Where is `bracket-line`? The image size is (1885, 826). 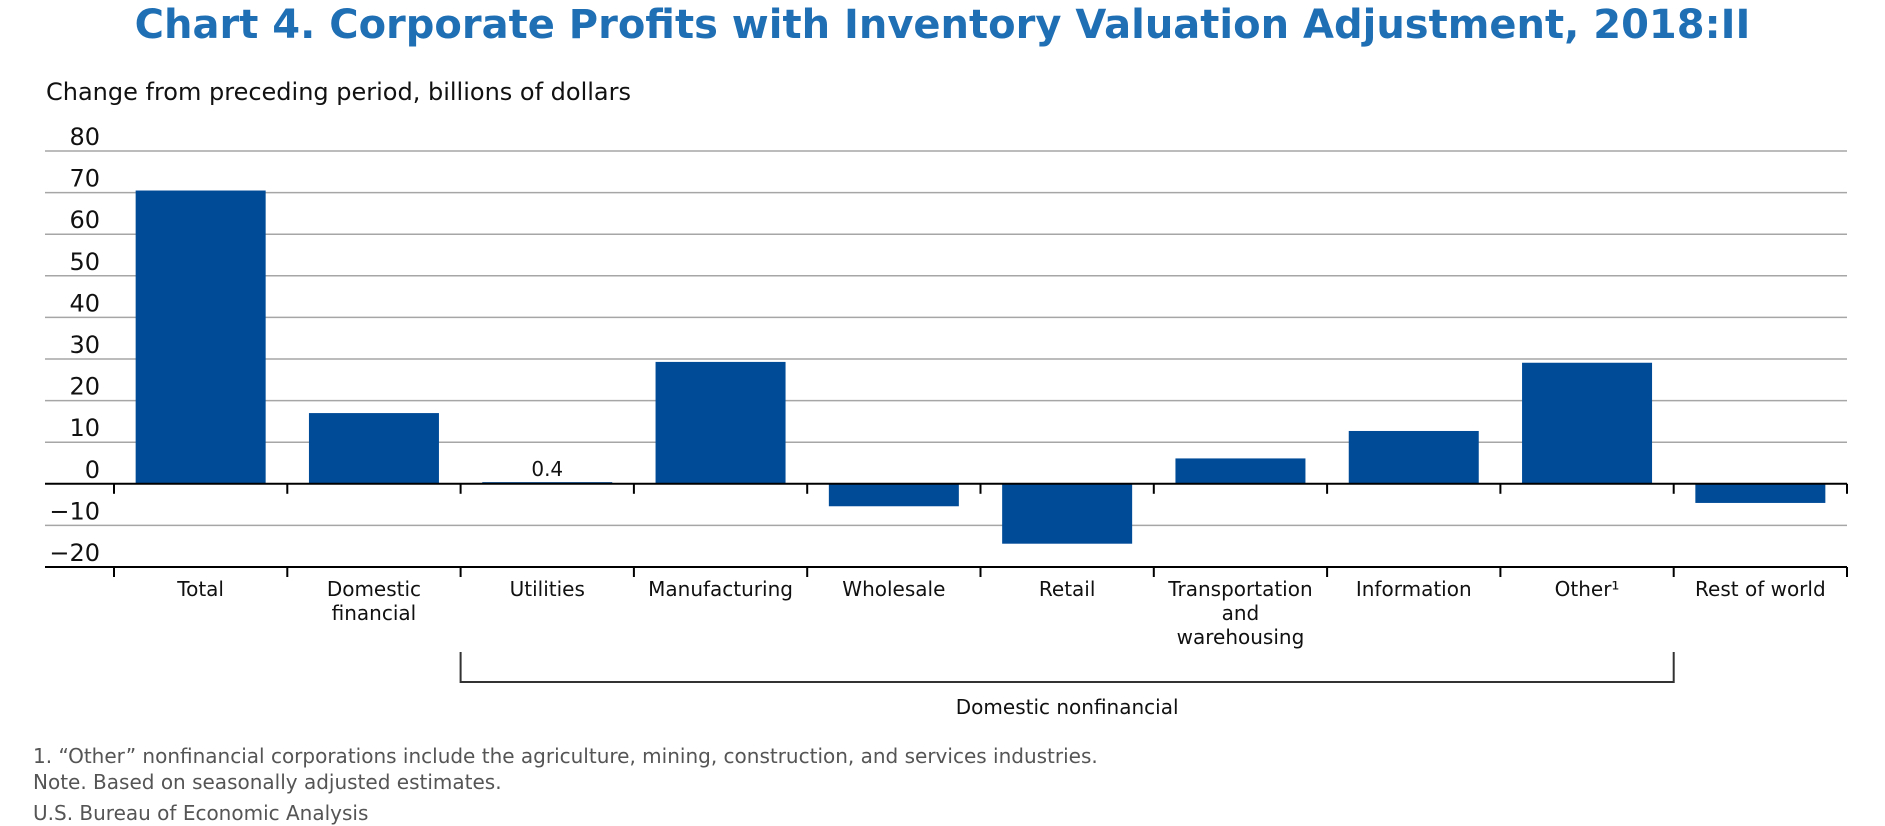
bracket-line is located at coordinates (1067, 667).